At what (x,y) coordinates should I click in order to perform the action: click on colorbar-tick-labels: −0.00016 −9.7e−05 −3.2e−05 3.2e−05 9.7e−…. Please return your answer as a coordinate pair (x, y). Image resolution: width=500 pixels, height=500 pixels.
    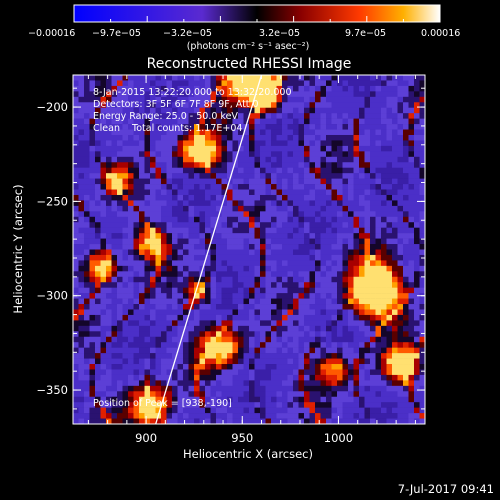
    Looking at the image, I should click on (244, 33).